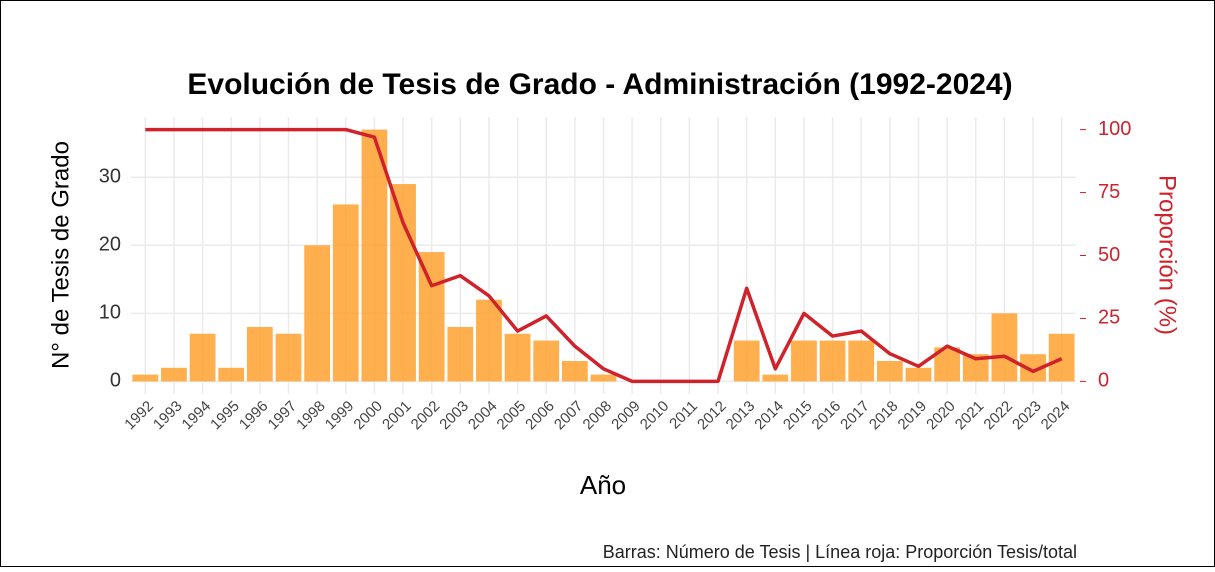 This screenshot has width=1215, height=572. Describe the element at coordinates (110, 177) in the screenshot. I see `y-tick-label: 30` at that location.